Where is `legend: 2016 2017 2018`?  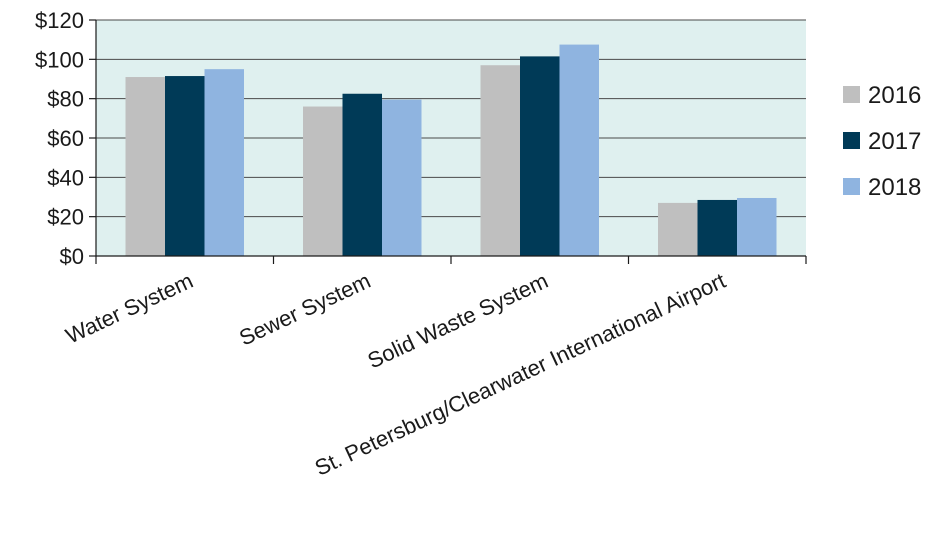 legend: 2016 2017 2018 is located at coordinates (882, 141).